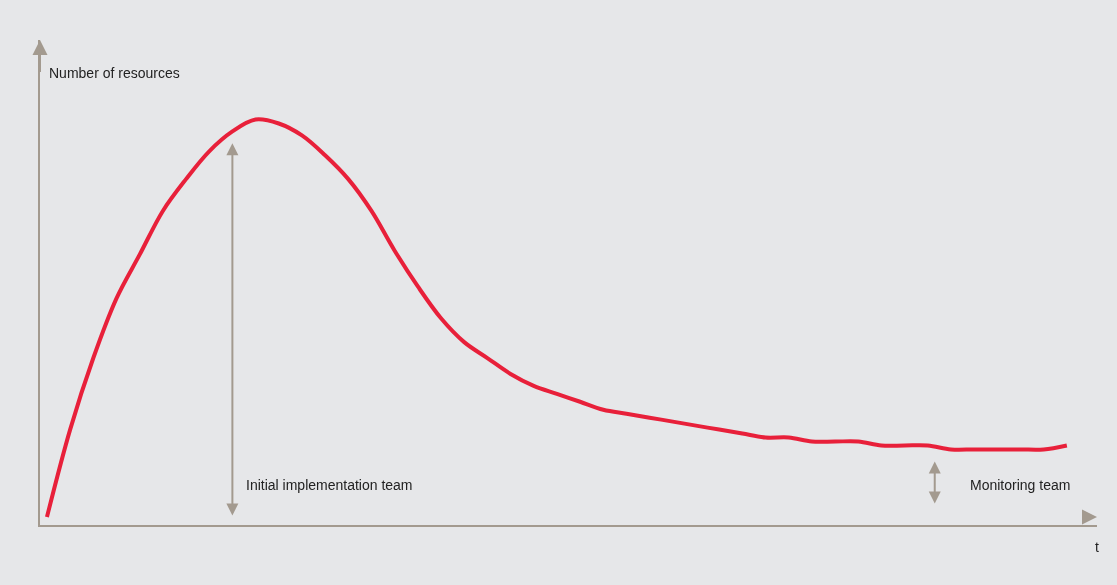 The height and width of the screenshot is (585, 1117). What do you see at coordinates (114, 73) in the screenshot?
I see `y-axis-title: Number of resources` at bounding box center [114, 73].